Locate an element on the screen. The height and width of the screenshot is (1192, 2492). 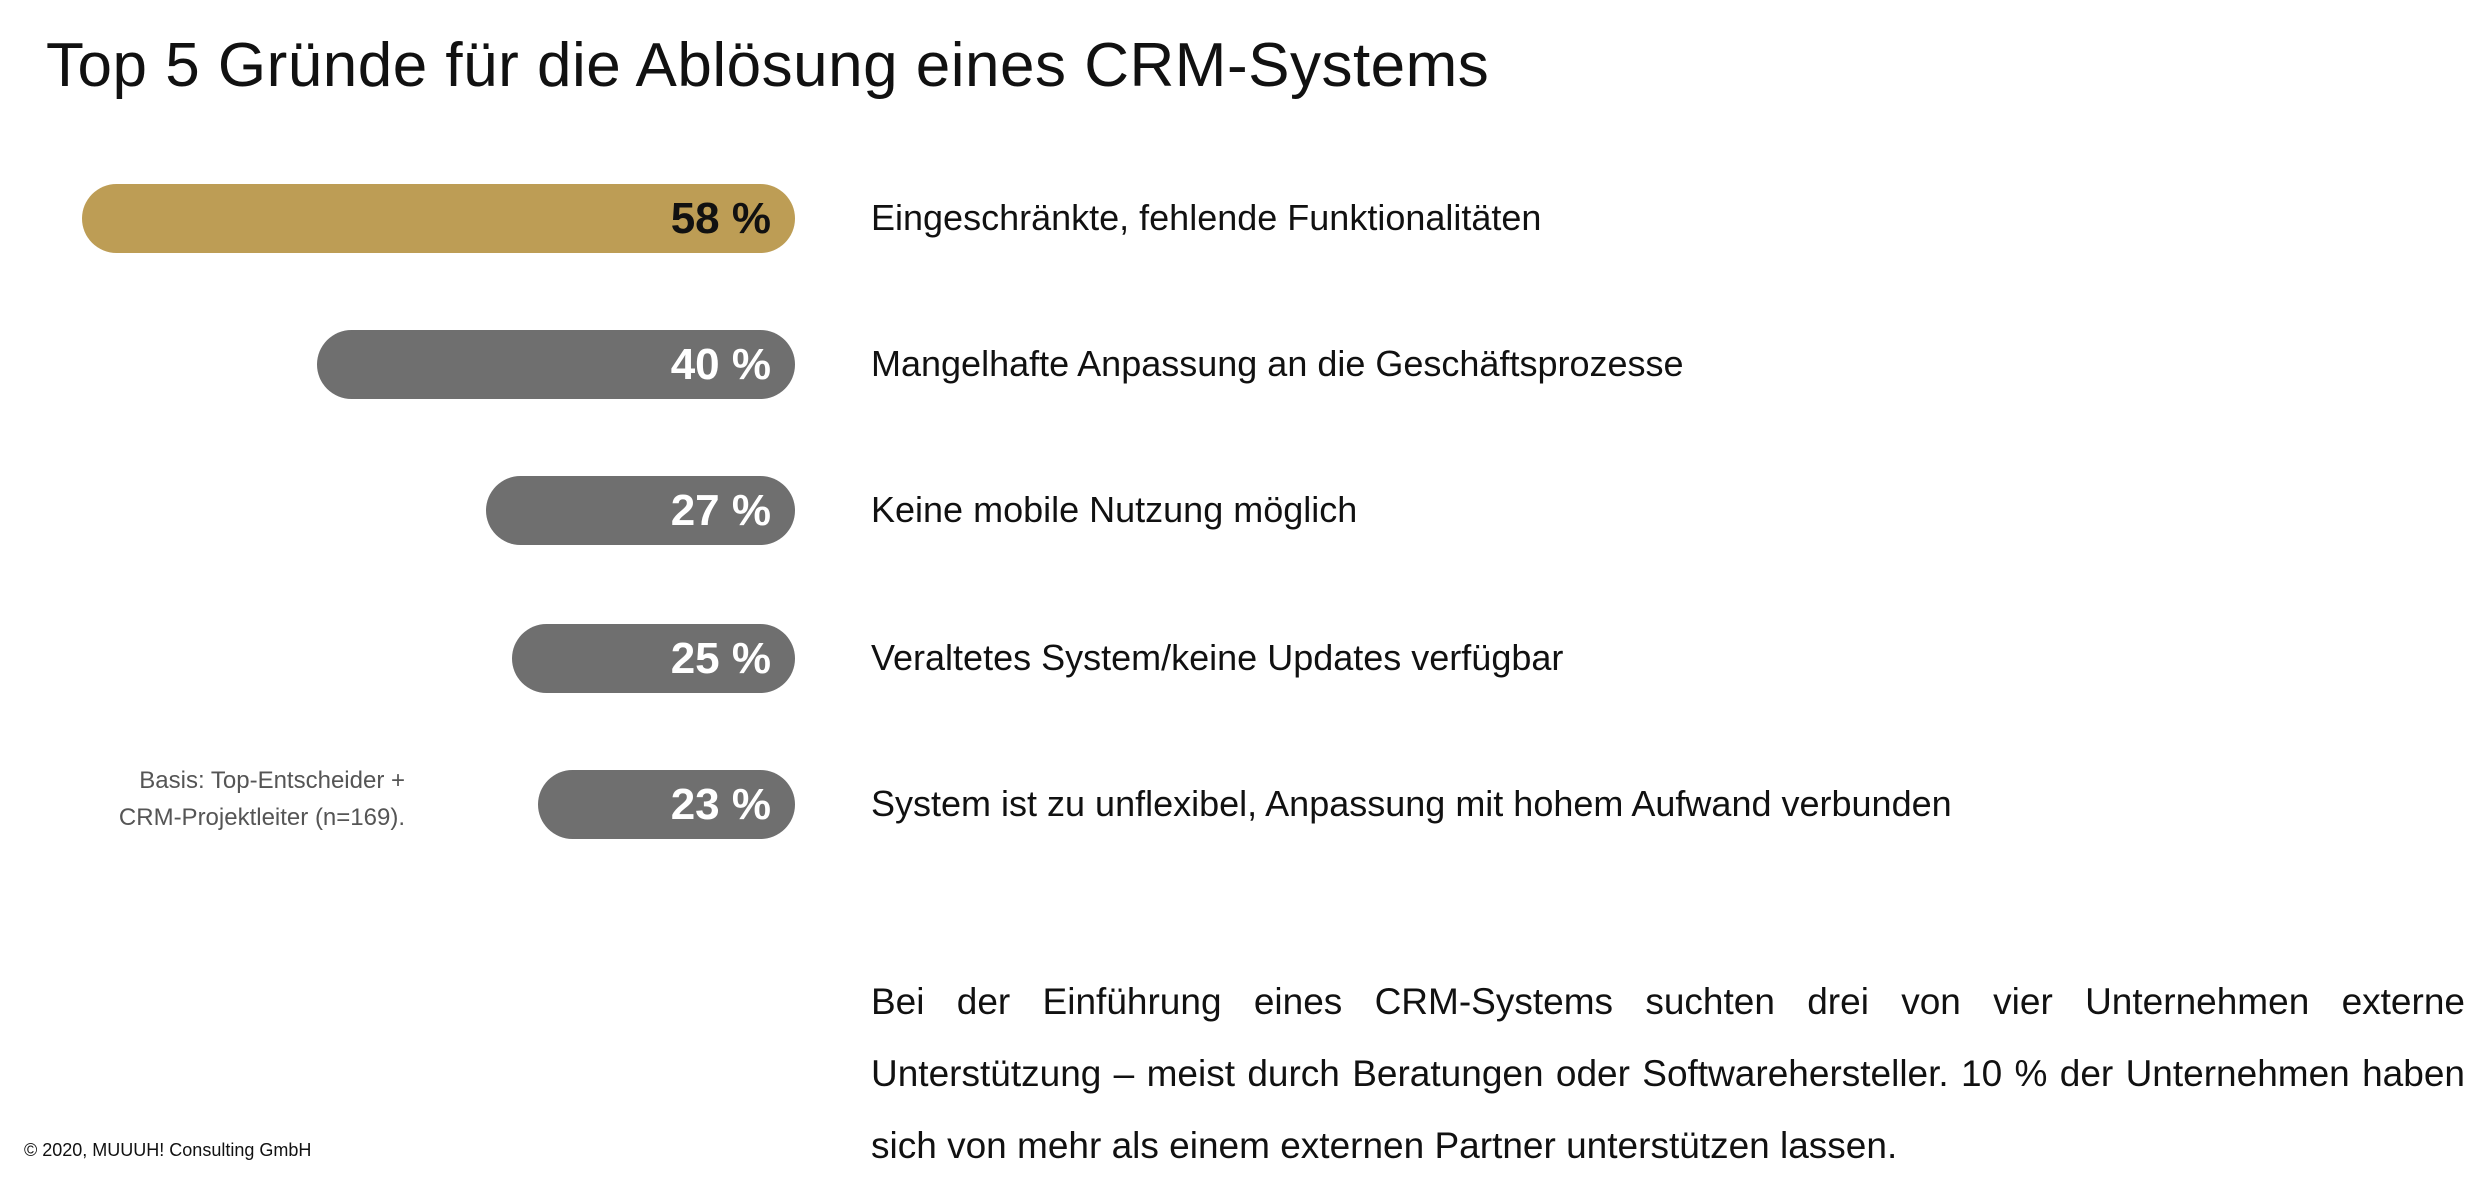
bar-value-label: 58 % is located at coordinates (720, 218).